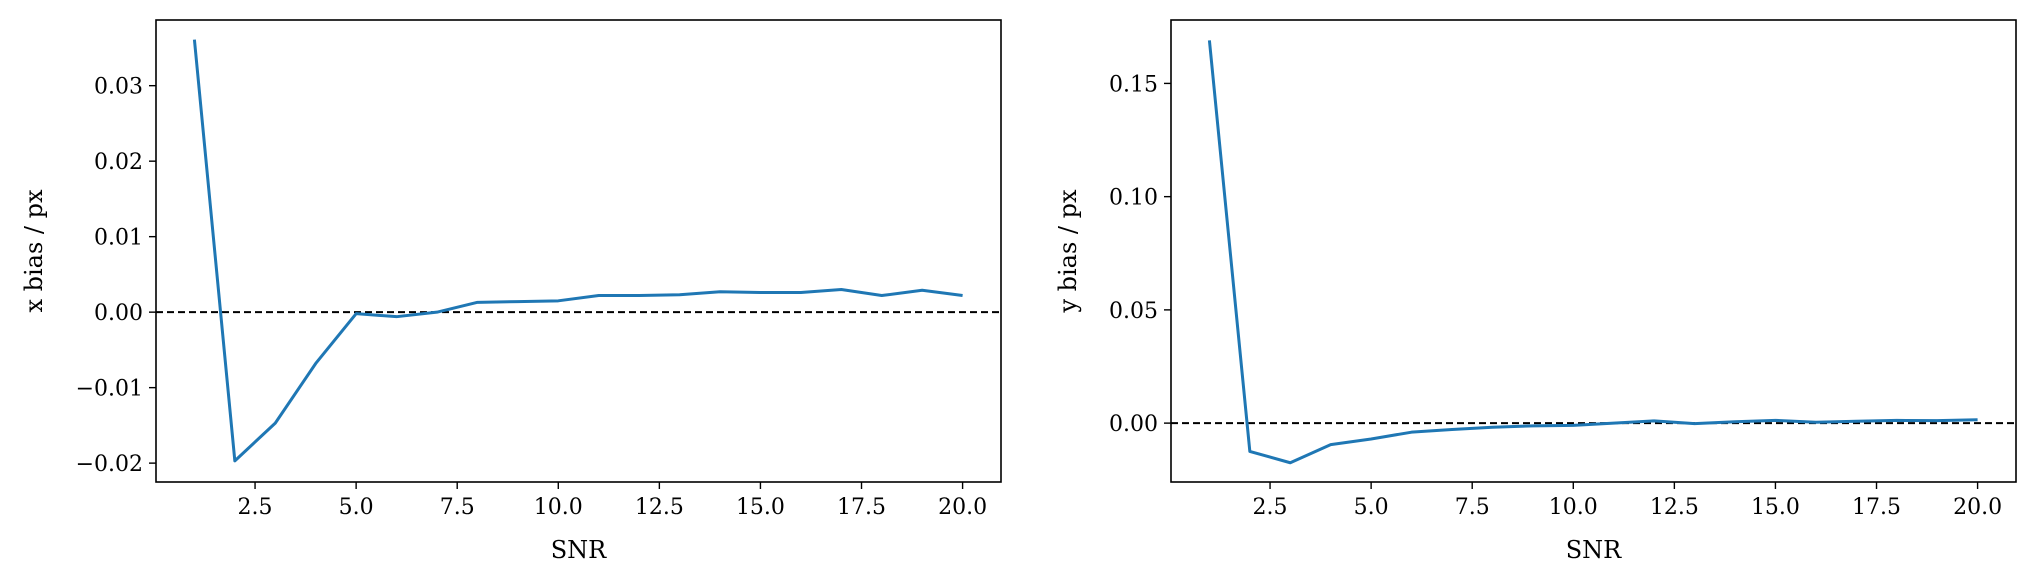 The width and height of the screenshot is (2034, 585). Describe the element at coordinates (1133, 84) in the screenshot. I see `y-tick-label: 0.15` at that location.